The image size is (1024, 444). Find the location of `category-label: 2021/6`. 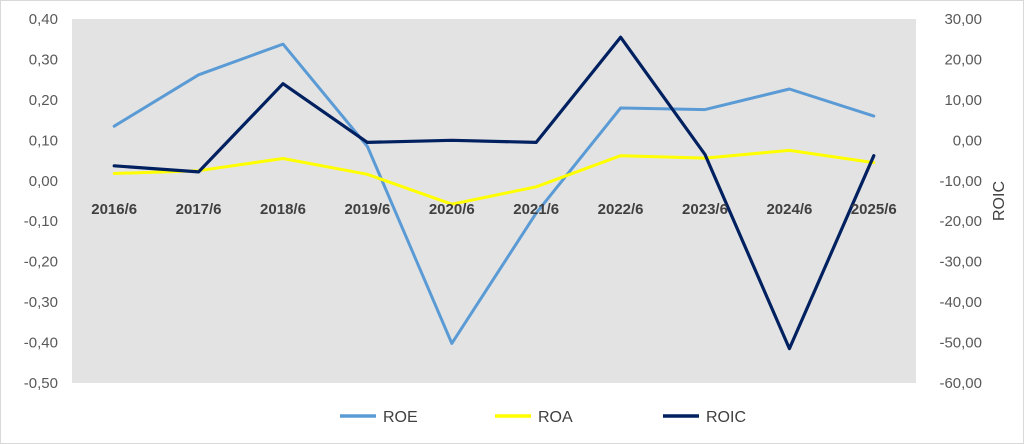

category-label: 2021/6 is located at coordinates (536, 209).